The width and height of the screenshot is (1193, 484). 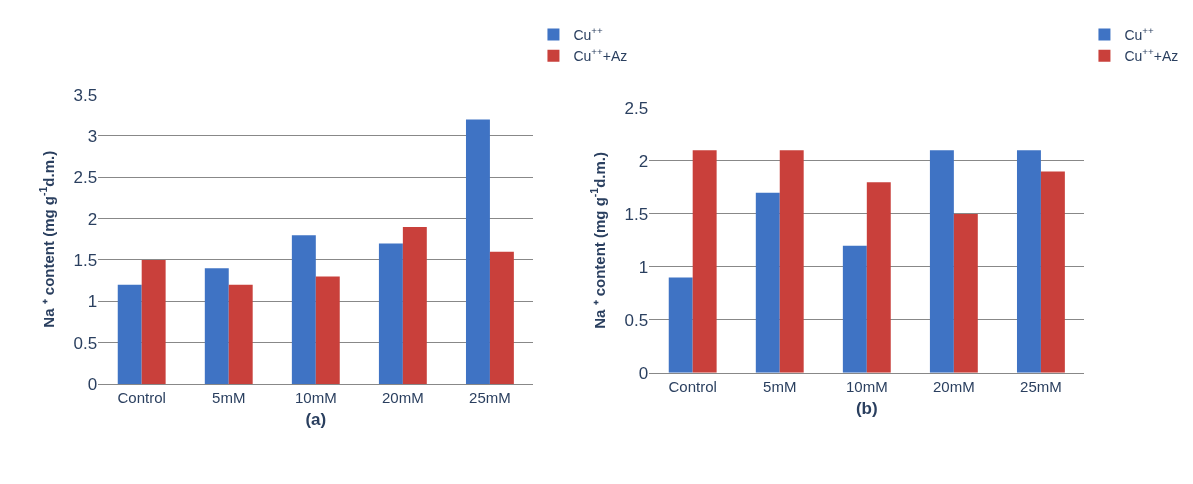 I want to click on x-axis-title: (b), so click(x=866, y=409).